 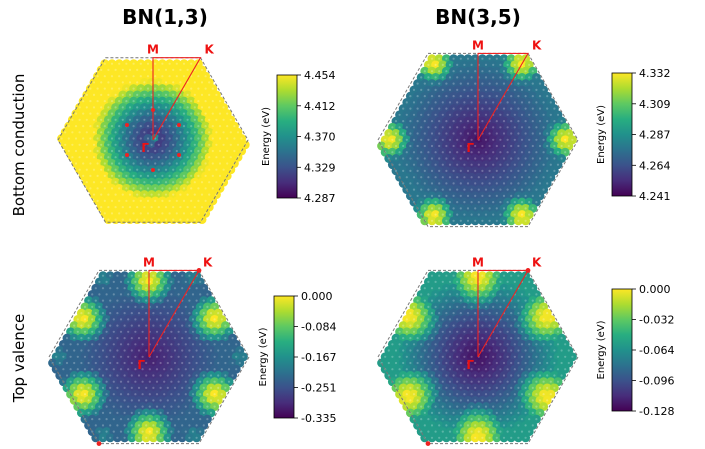 What do you see at coordinates (656, 320) in the screenshot?
I see `colorbar-tick-label: -0.032` at bounding box center [656, 320].